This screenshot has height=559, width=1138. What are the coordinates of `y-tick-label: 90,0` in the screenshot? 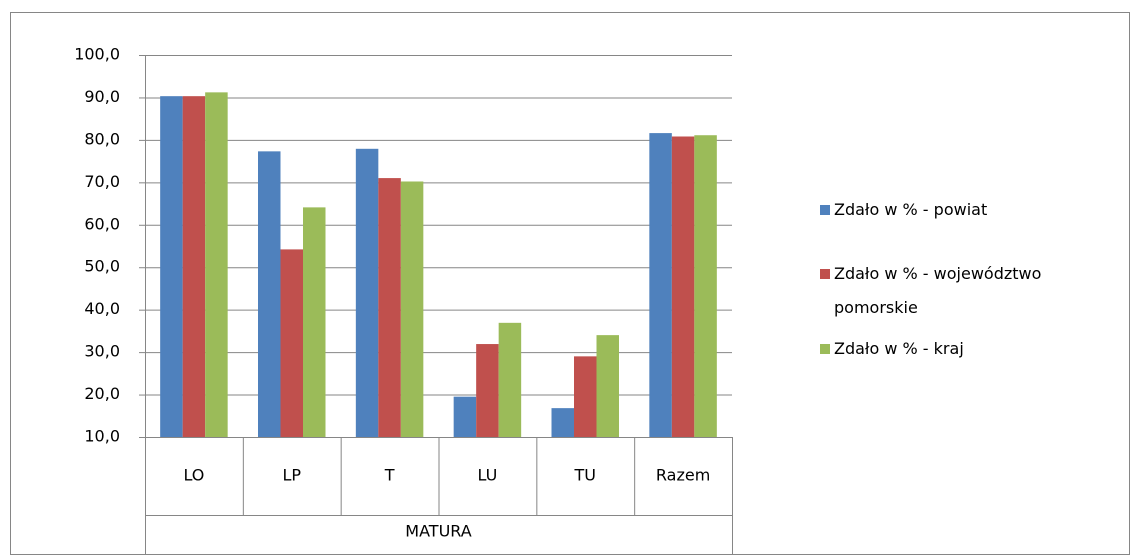 It's located at (102, 96).